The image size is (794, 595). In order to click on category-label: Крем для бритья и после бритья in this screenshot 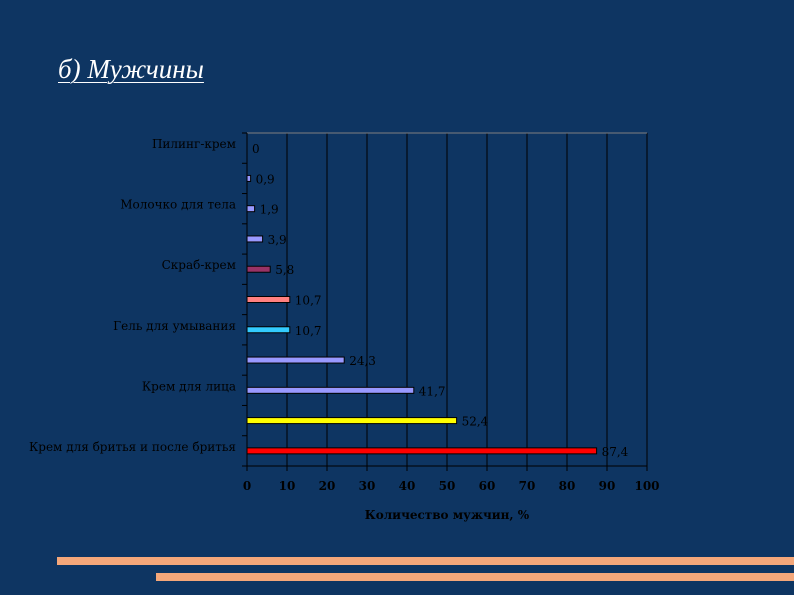, I will do `click(132, 447)`.